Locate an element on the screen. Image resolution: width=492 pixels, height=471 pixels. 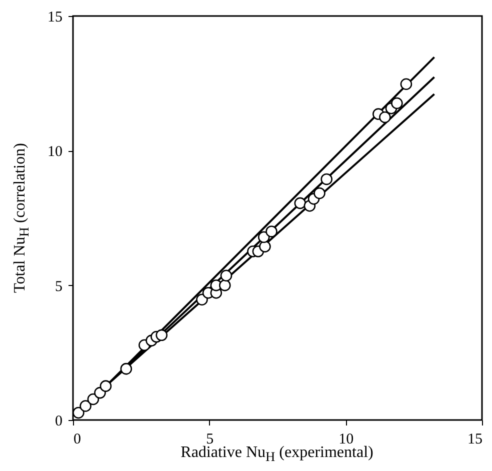
y-tick-label: 15 is located at coordinates (55, 18).